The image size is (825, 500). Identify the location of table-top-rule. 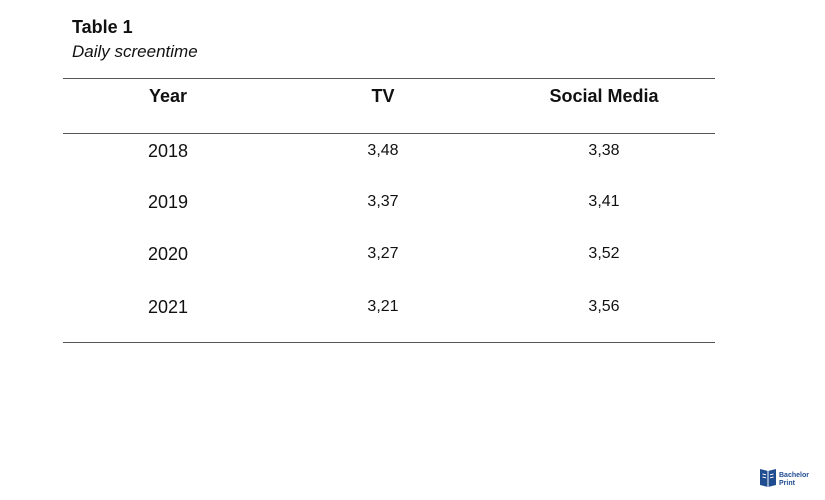
(389, 78).